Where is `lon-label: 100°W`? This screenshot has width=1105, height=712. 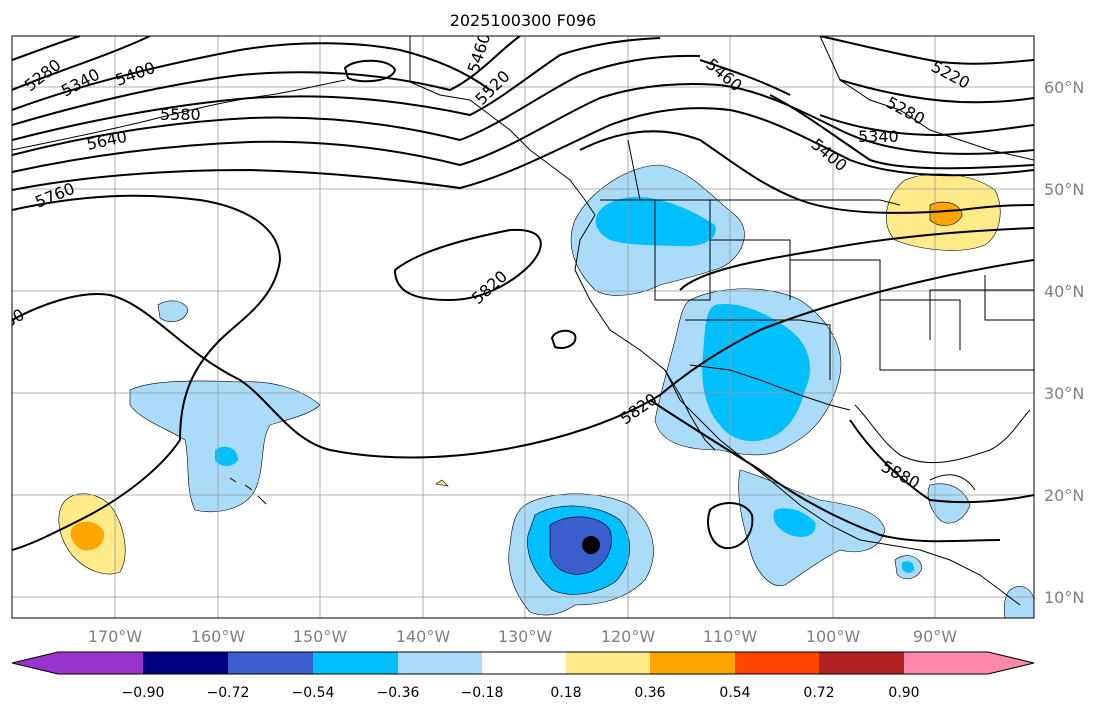 lon-label: 100°W is located at coordinates (833, 636).